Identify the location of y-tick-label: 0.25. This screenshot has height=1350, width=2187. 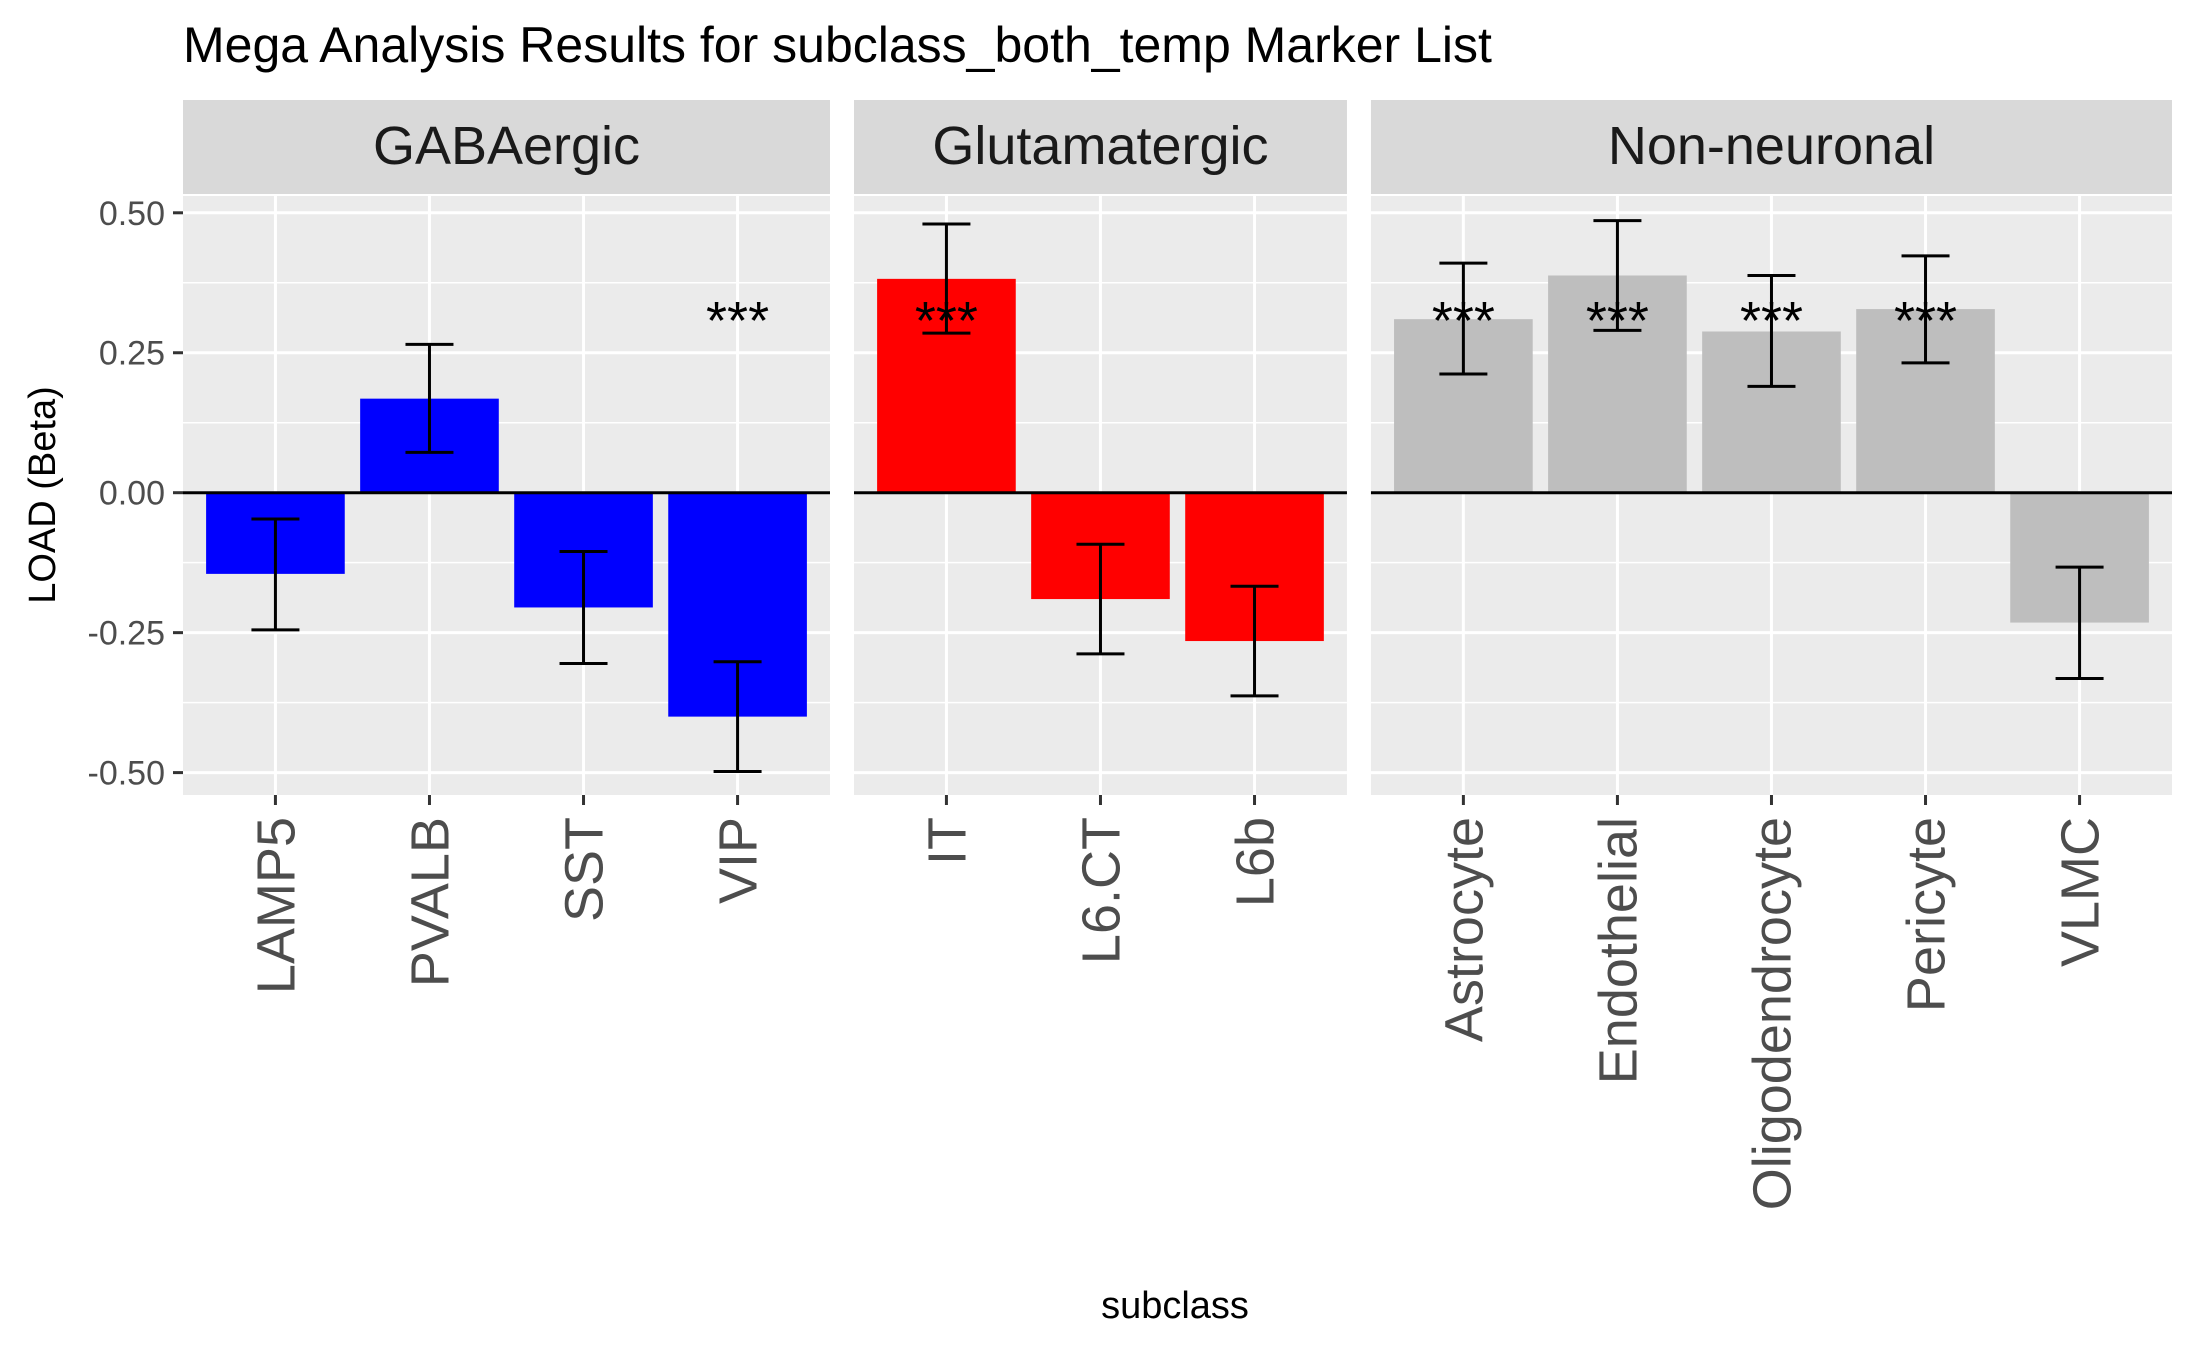
(132, 354).